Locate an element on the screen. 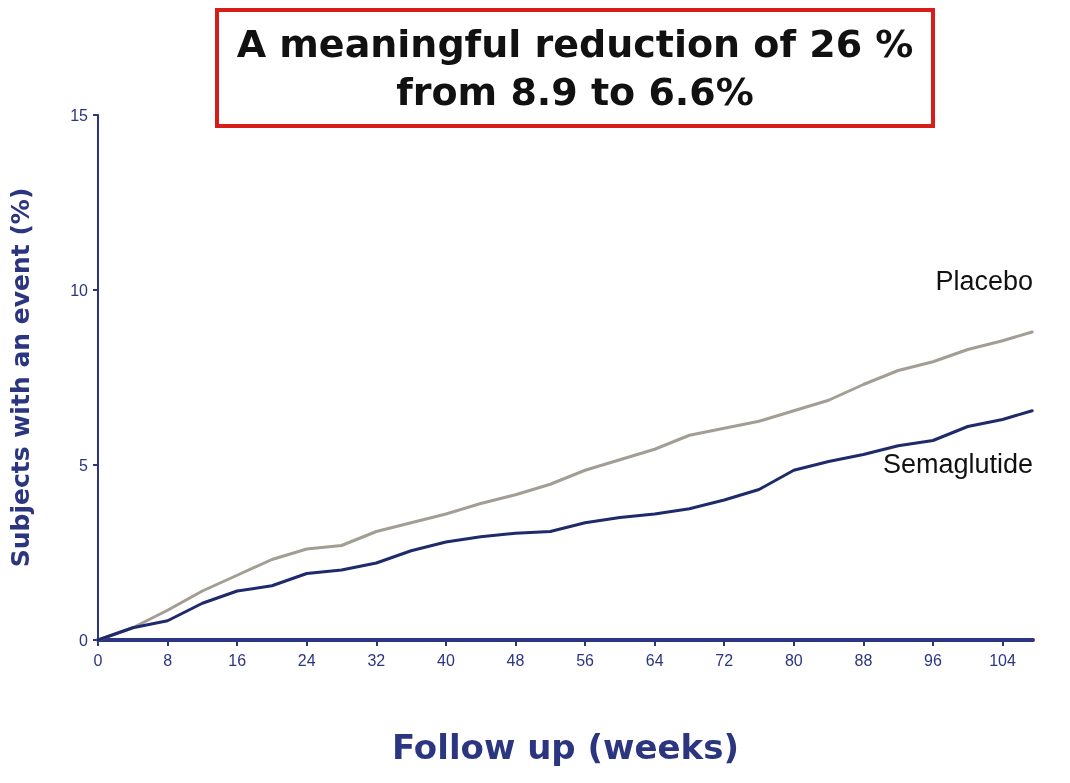  y-tick-label: 10 is located at coordinates (79, 290).